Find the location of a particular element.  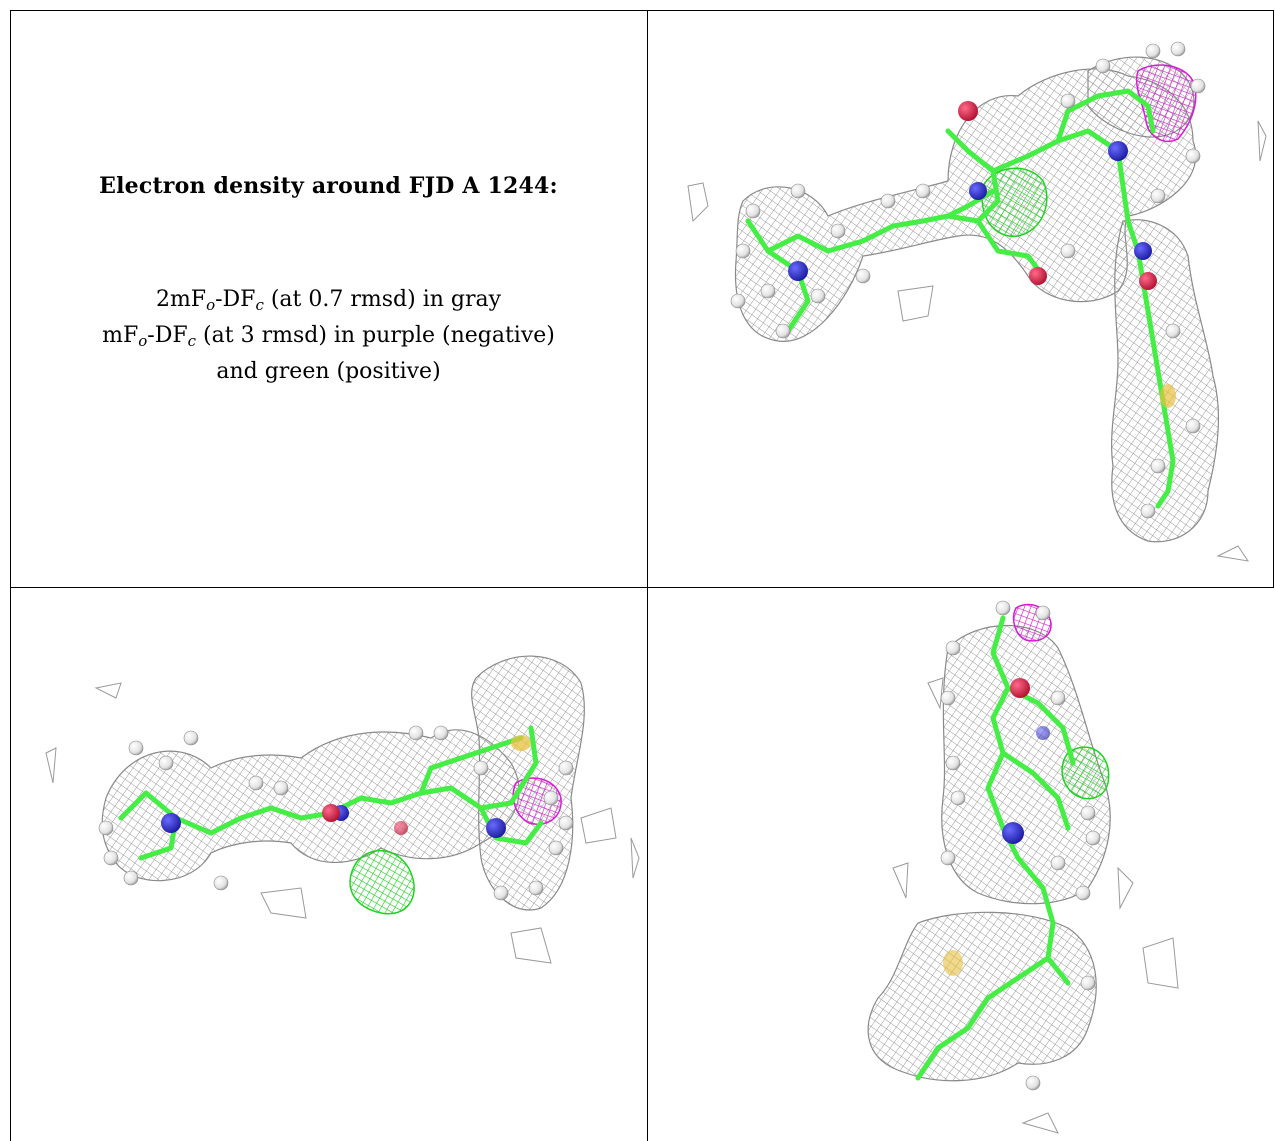

grid-middle-rule is located at coordinates (647, 575).